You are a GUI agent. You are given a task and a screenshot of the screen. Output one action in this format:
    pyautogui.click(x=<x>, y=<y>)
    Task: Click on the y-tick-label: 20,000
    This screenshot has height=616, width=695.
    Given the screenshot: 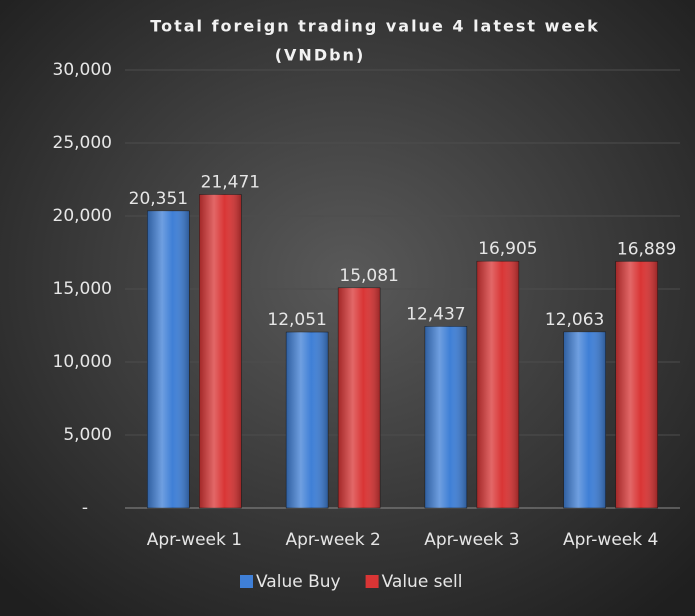 What is the action you would take?
    pyautogui.click(x=82, y=216)
    